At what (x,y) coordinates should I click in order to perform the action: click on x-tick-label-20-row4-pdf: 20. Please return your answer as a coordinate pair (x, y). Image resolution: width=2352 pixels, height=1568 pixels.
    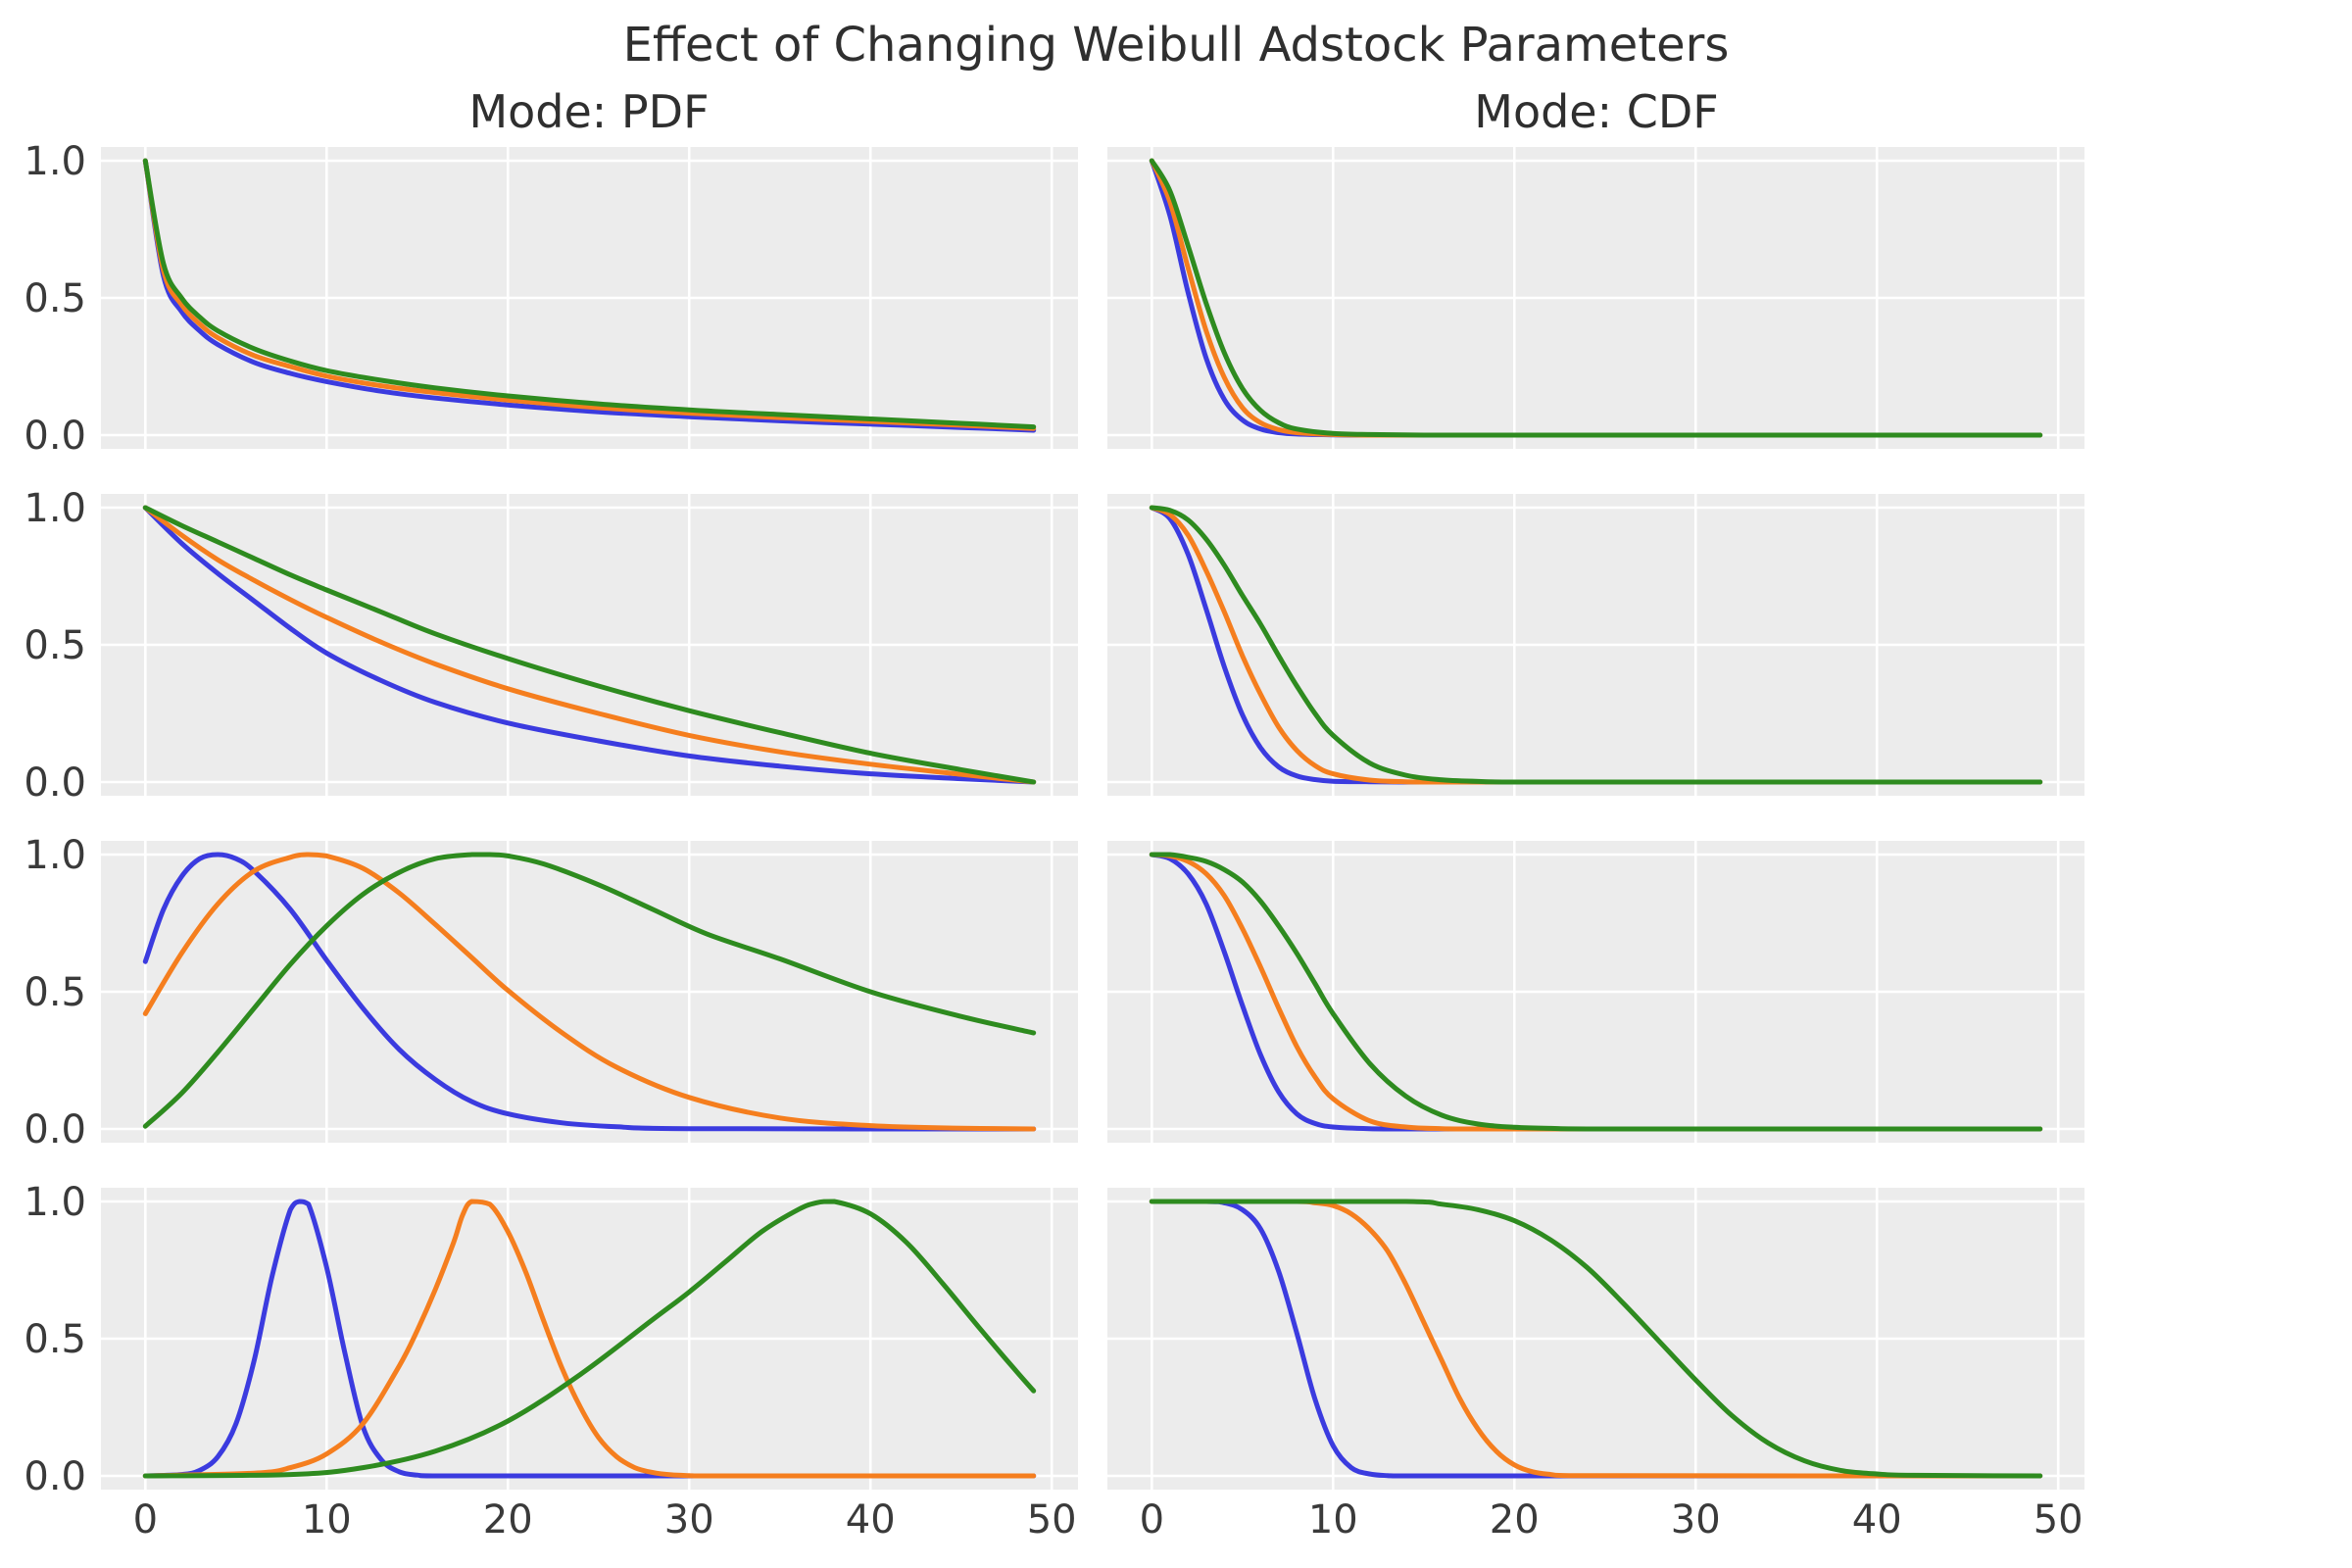
    Looking at the image, I should click on (508, 1520).